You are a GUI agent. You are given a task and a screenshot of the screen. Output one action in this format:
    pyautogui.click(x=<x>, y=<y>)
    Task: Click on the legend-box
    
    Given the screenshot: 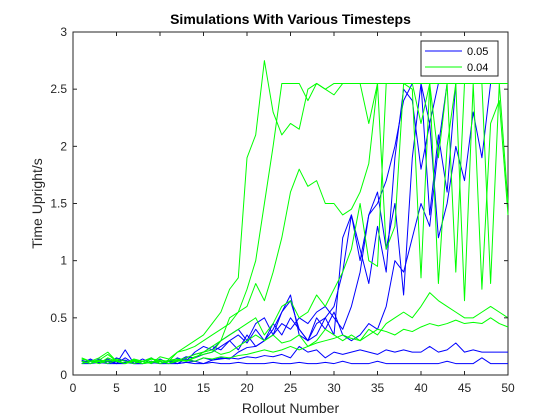 What is the action you would take?
    pyautogui.click(x=459, y=58)
    